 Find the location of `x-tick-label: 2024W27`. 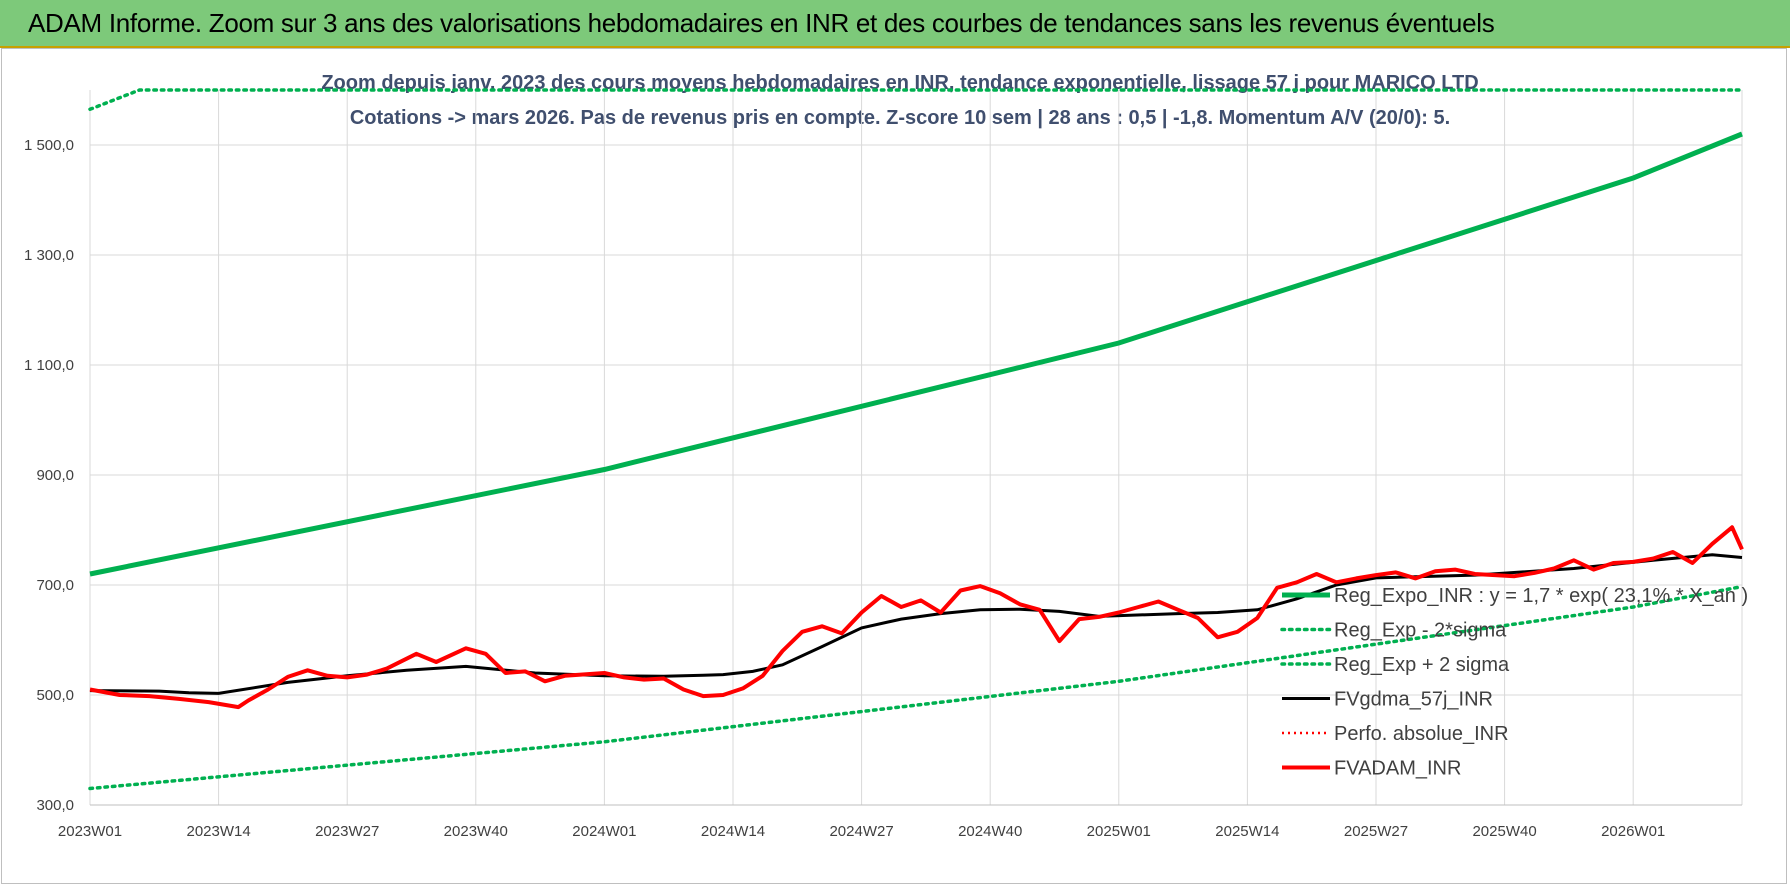

x-tick-label: 2024W27 is located at coordinates (861, 831).